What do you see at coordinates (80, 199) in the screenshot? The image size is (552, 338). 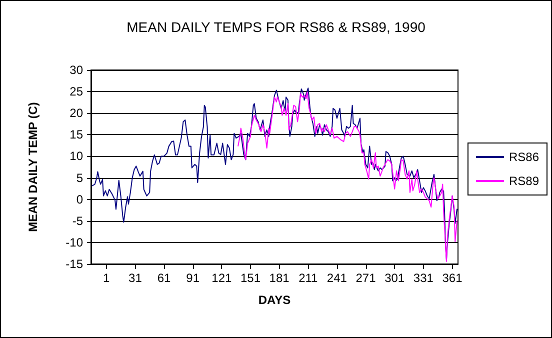 I see `y-tick-label: 0` at bounding box center [80, 199].